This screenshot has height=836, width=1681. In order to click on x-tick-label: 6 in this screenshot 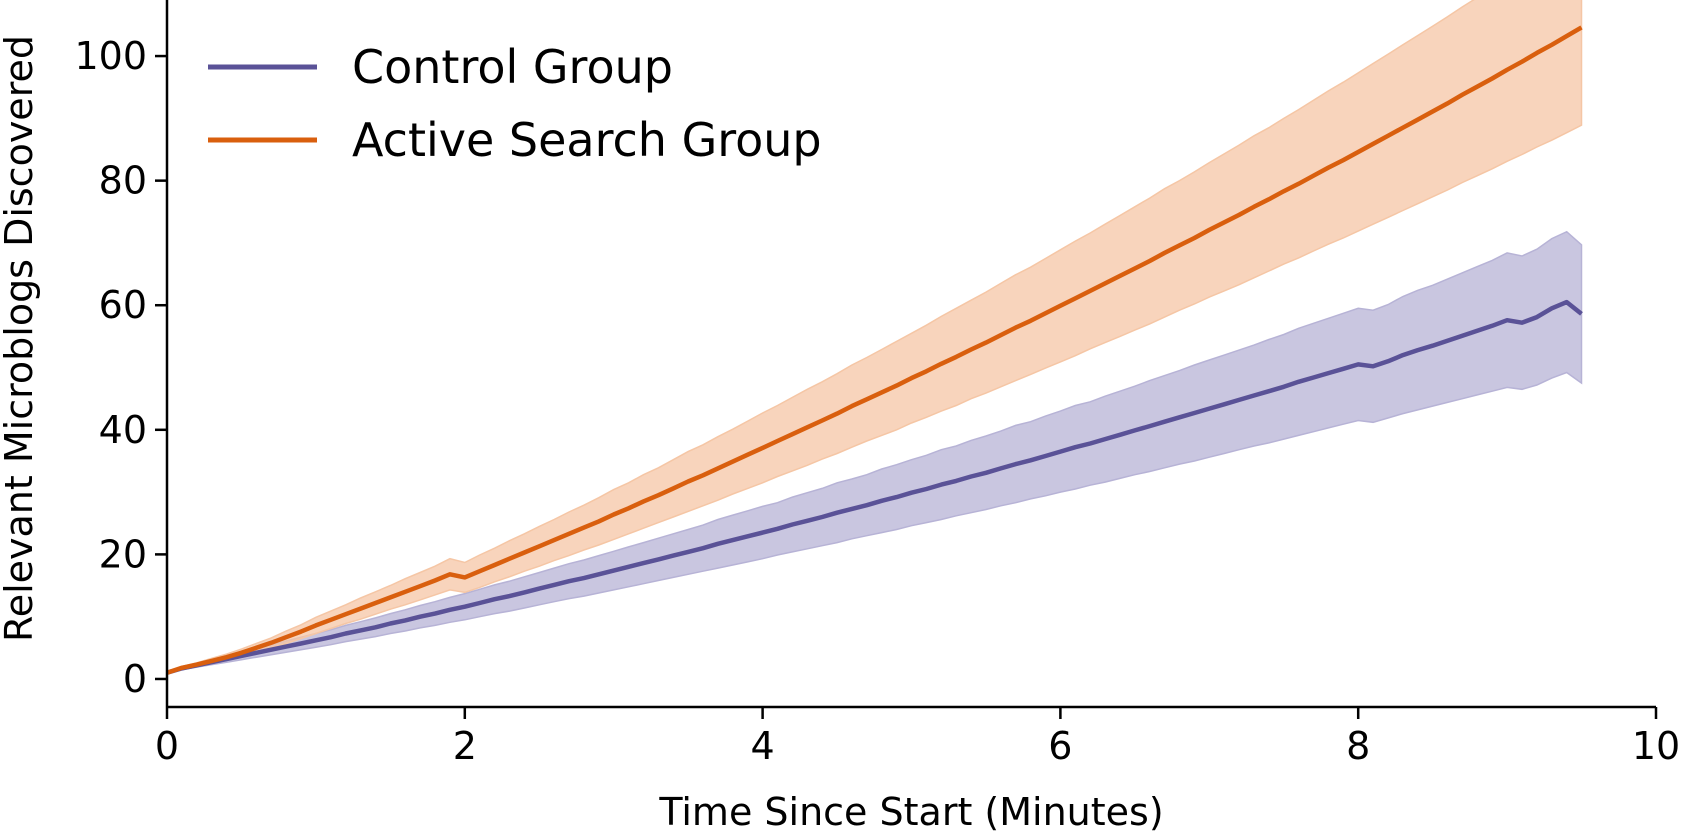, I will do `click(1060, 746)`.